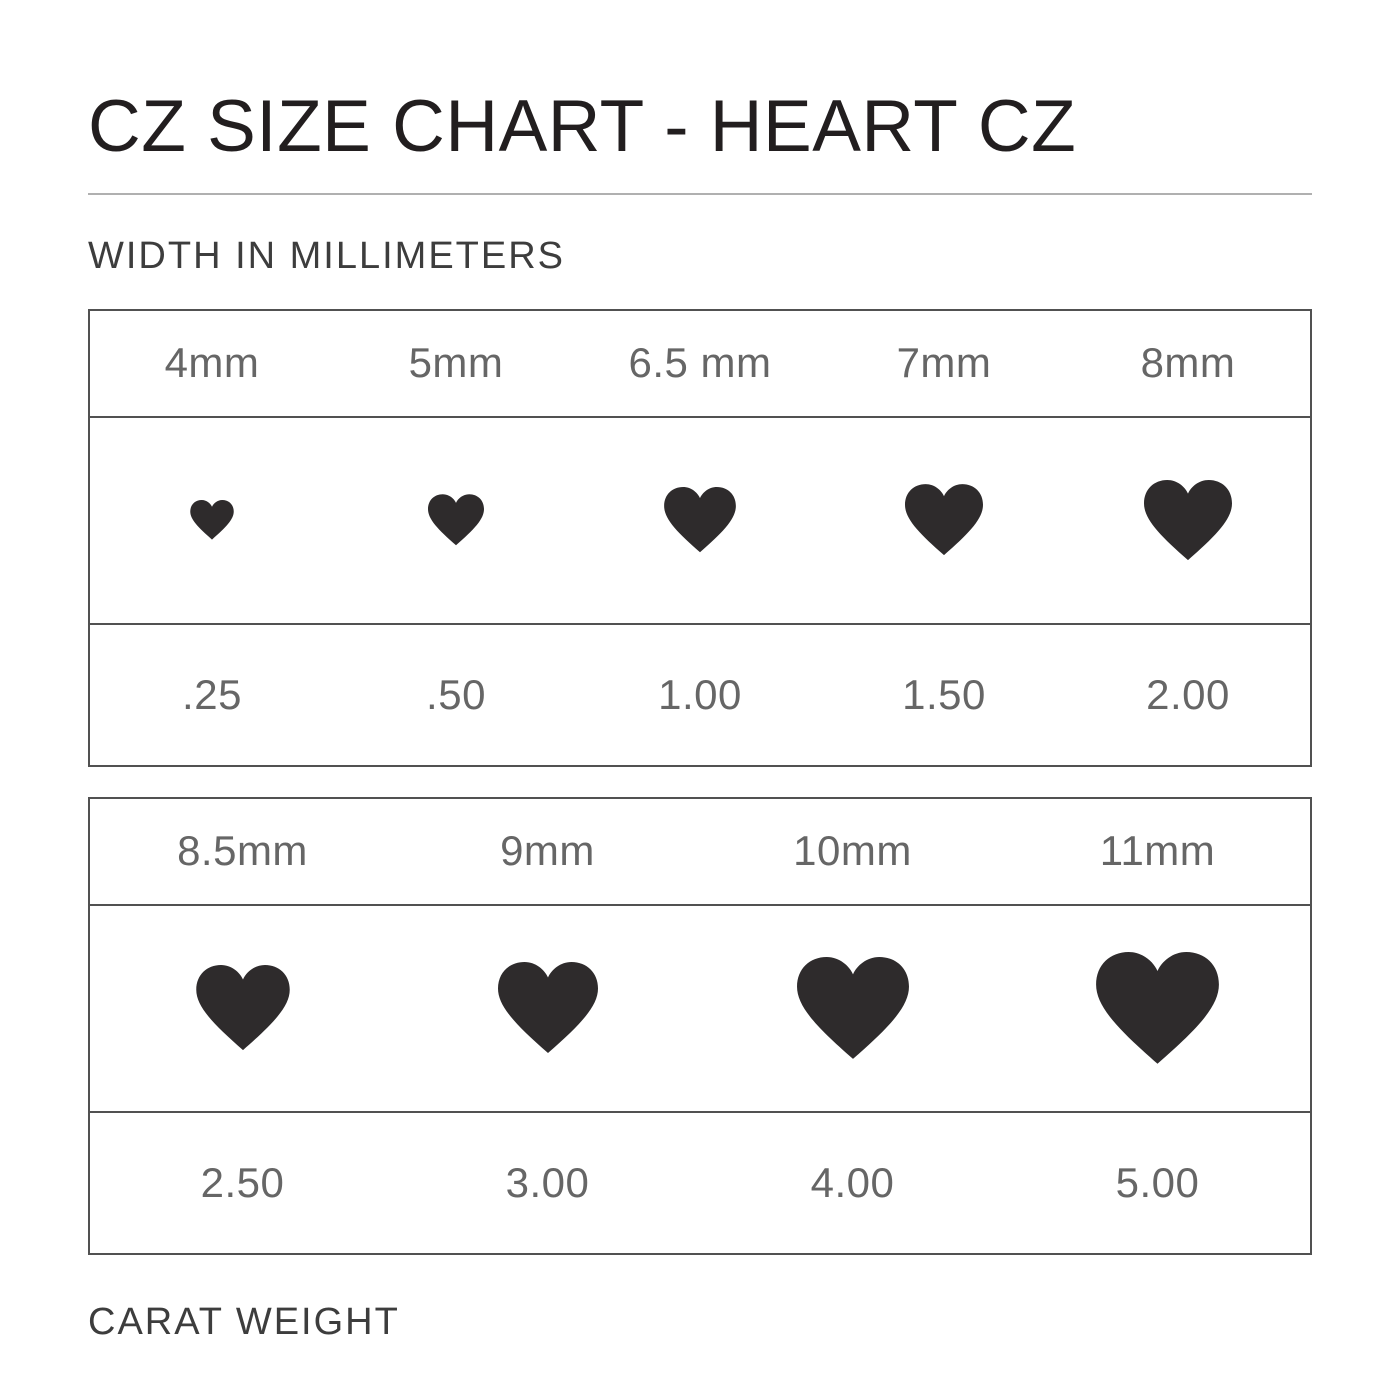  I want to click on width-value: 8.5mm, so click(242, 851).